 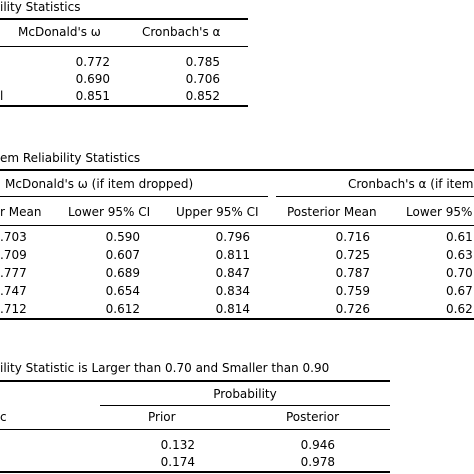 I want to click on table2-group-header-omega: McDonald's ω (if item dropped), so click(x=99, y=184).